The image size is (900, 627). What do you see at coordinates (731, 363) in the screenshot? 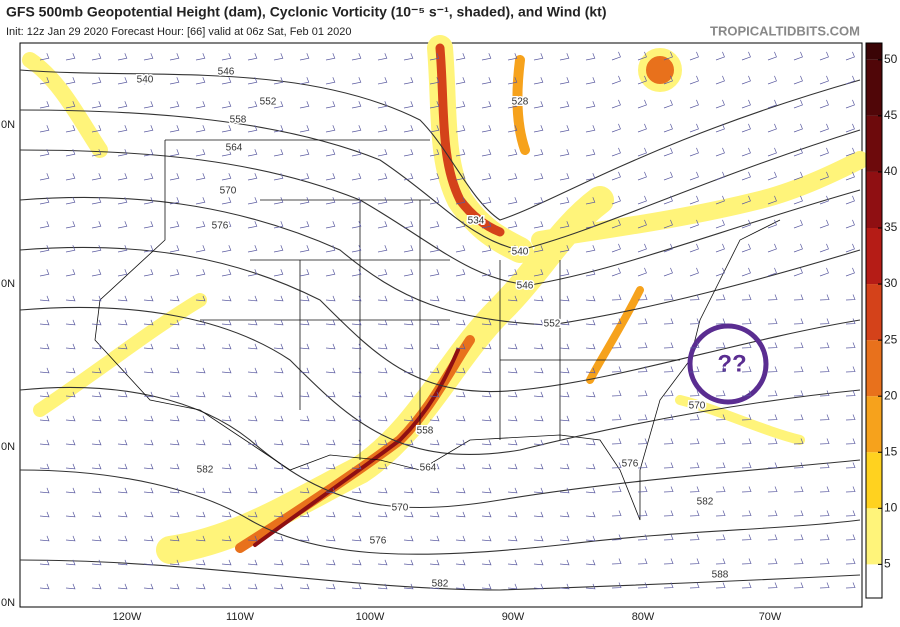
I see `annotation: ??` at bounding box center [731, 363].